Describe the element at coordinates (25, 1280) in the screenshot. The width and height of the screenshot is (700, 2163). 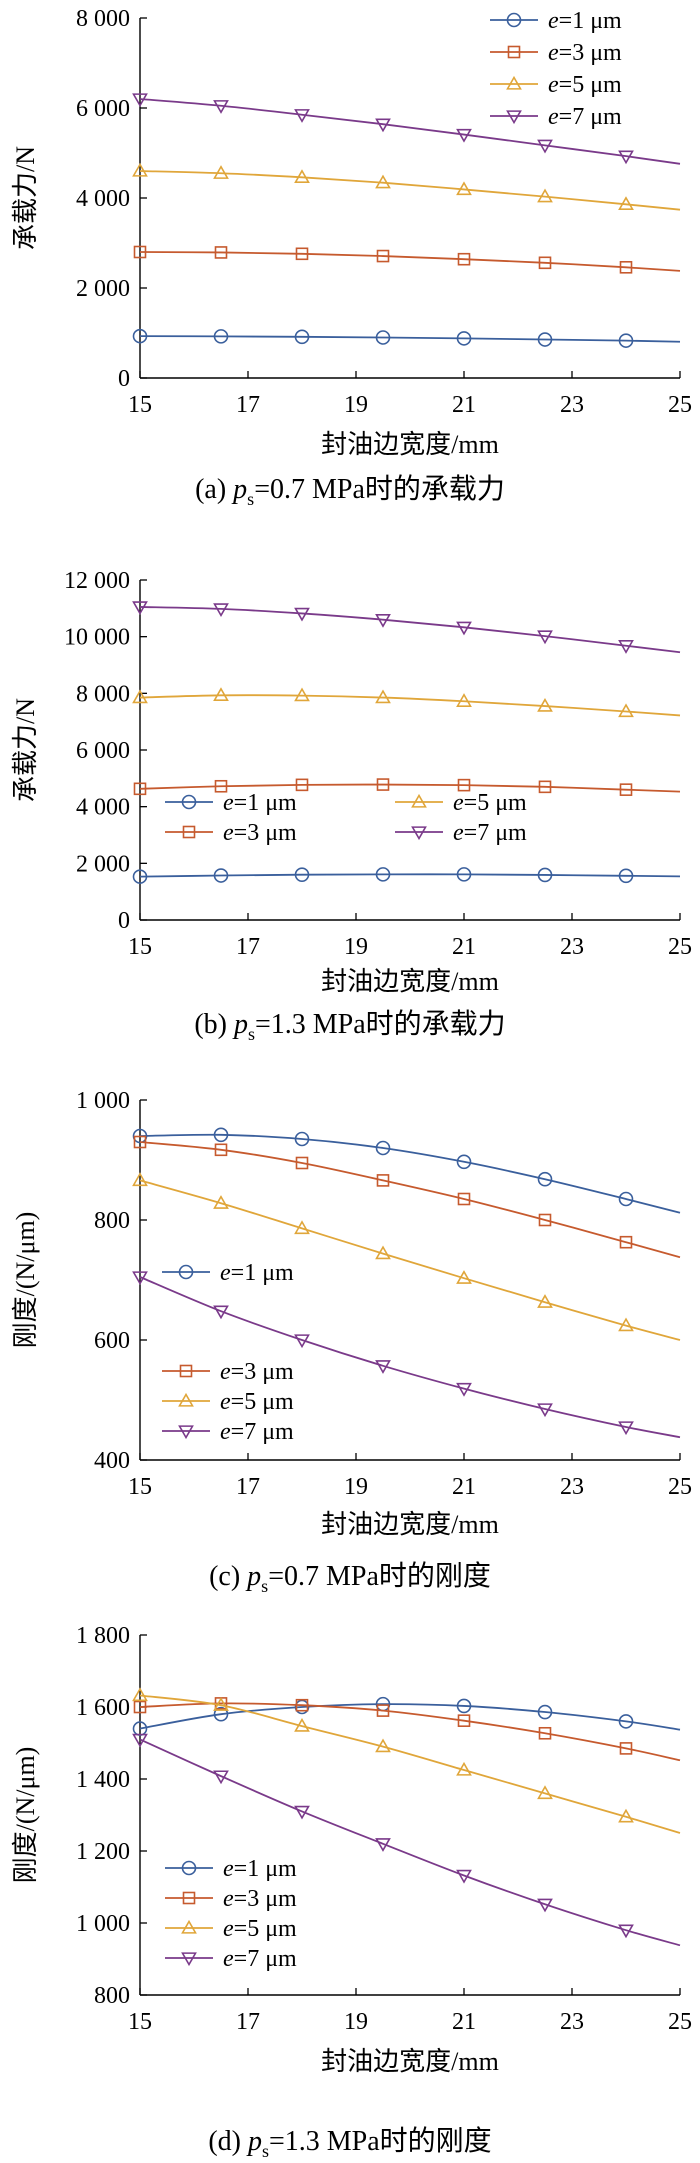
I see `y-axis-label: 刚度/(N/μm)` at that location.